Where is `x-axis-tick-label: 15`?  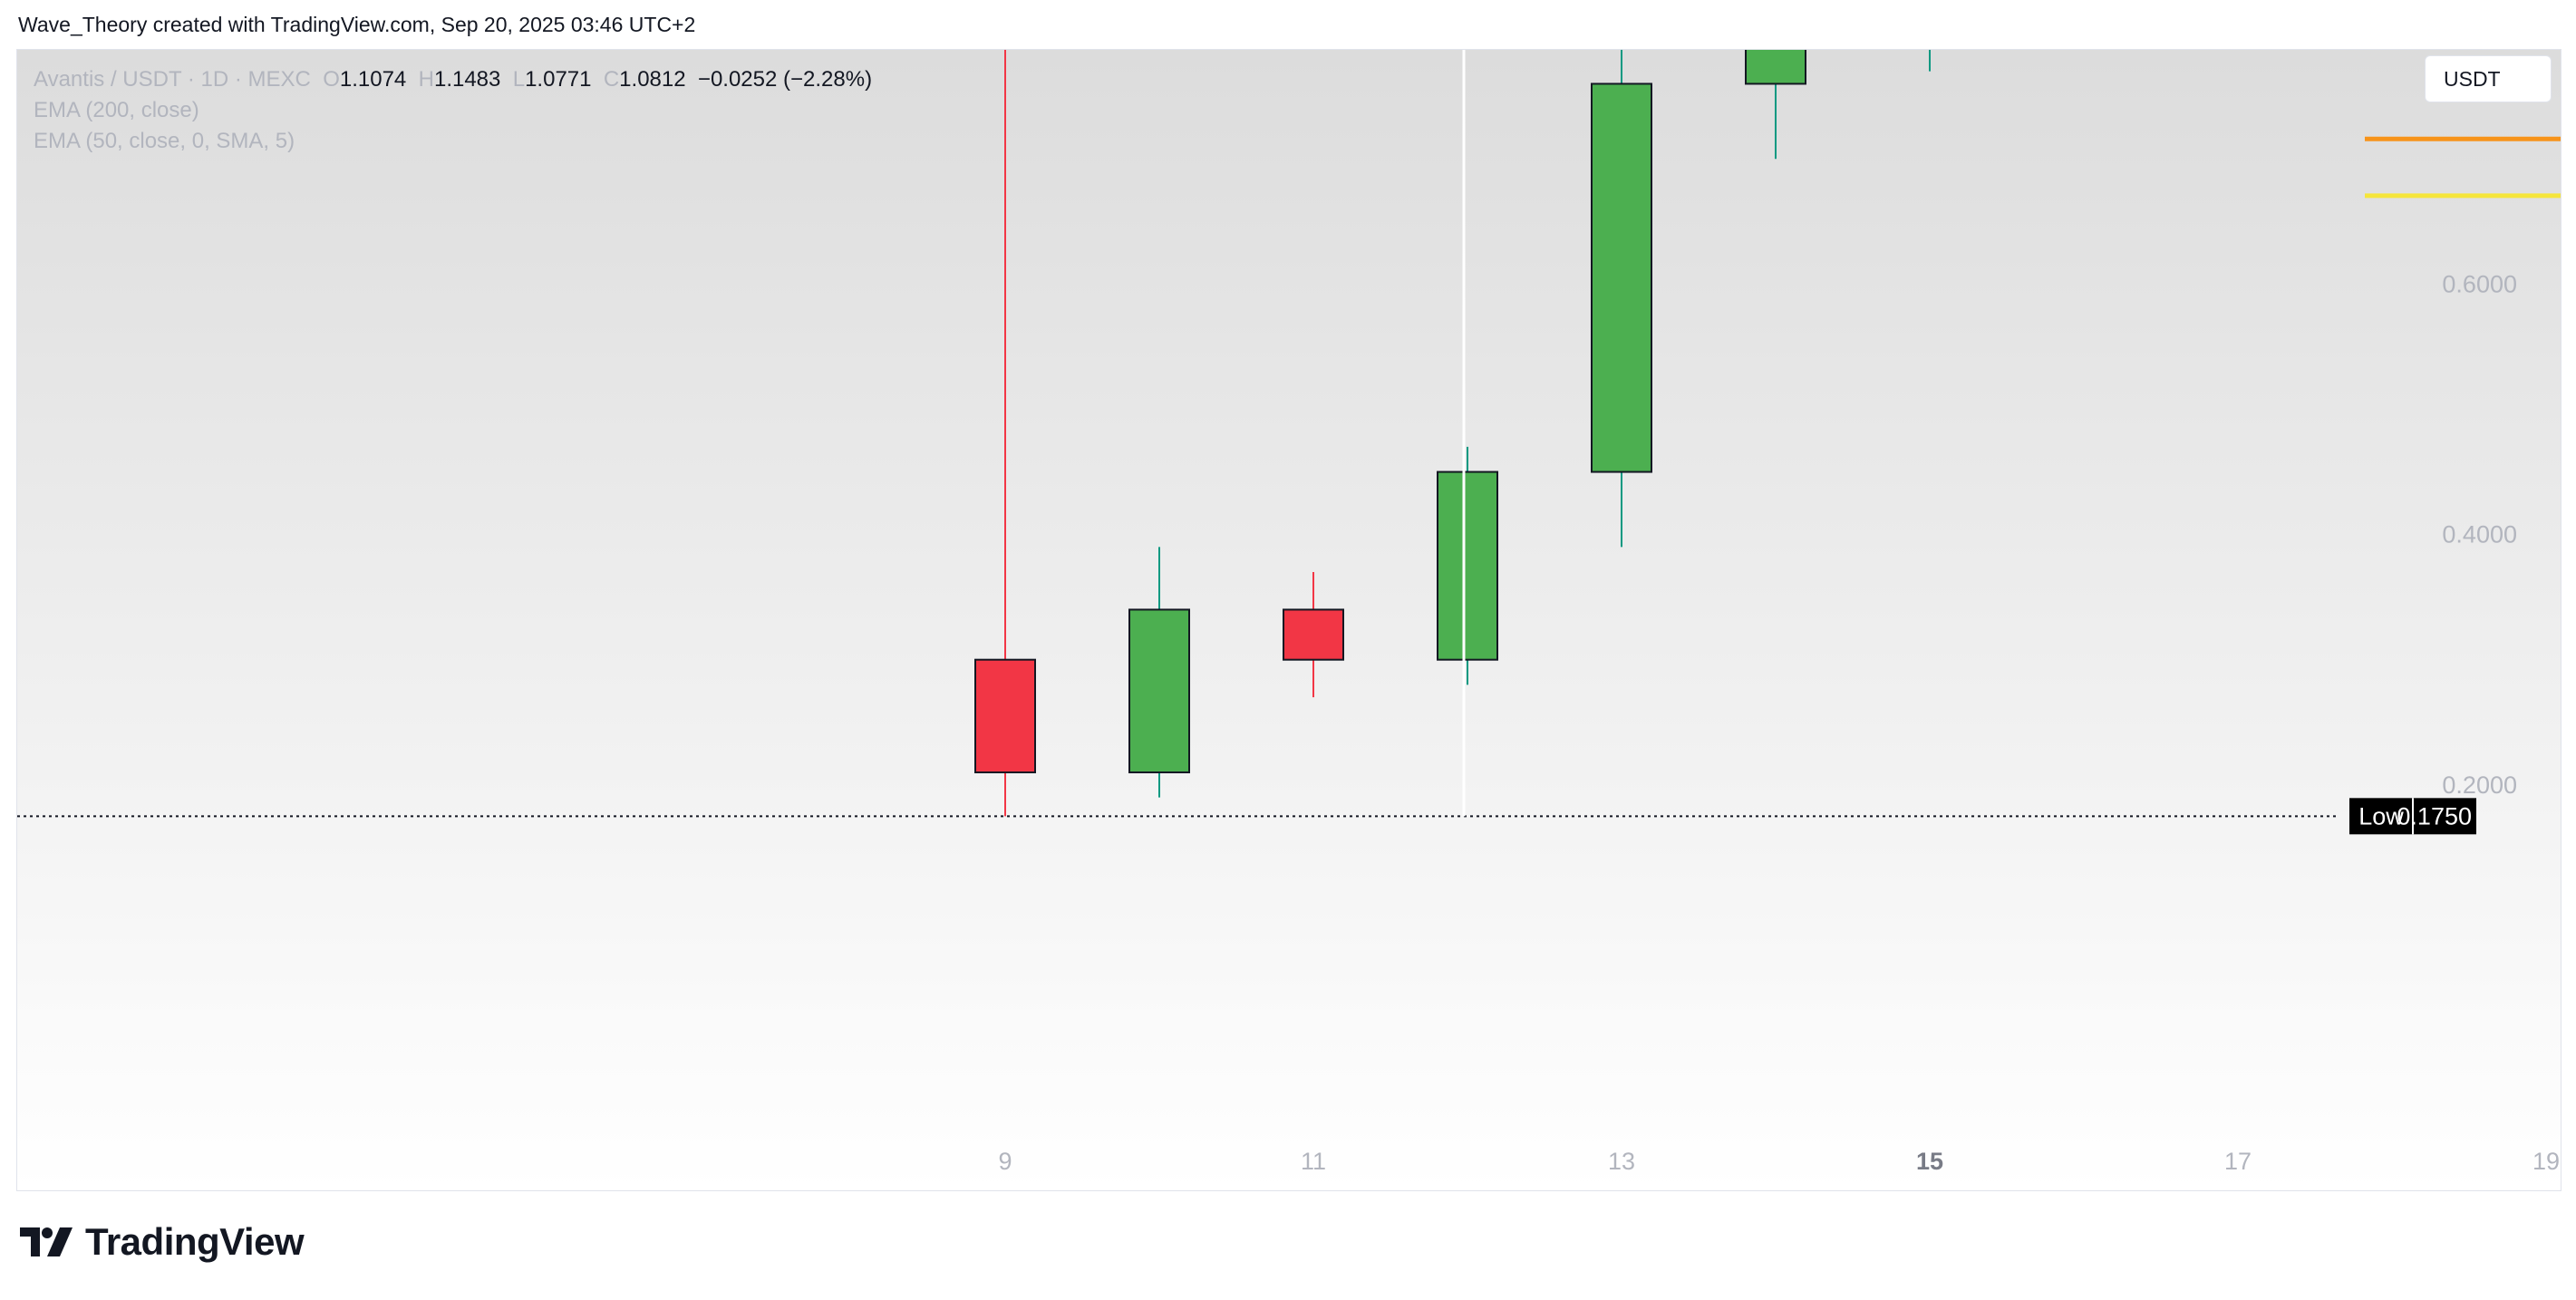
x-axis-tick-label: 15 is located at coordinates (1929, 1161).